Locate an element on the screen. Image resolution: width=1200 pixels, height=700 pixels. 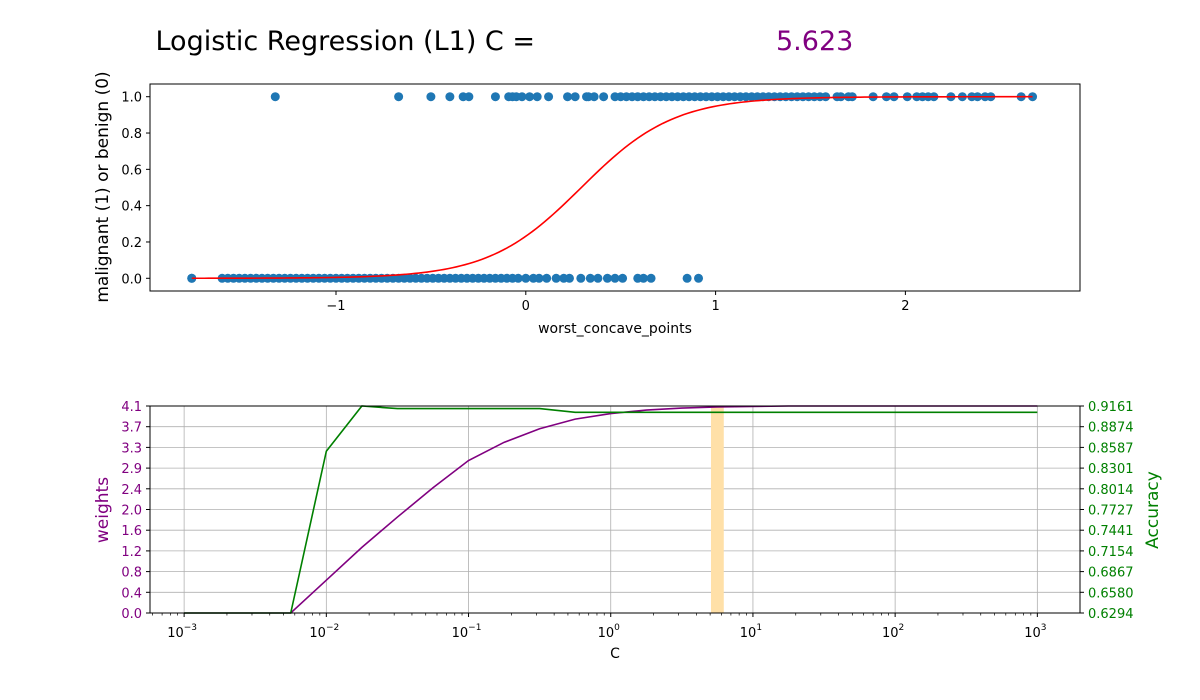
selected-c-highlight is located at coordinates (717, 509).